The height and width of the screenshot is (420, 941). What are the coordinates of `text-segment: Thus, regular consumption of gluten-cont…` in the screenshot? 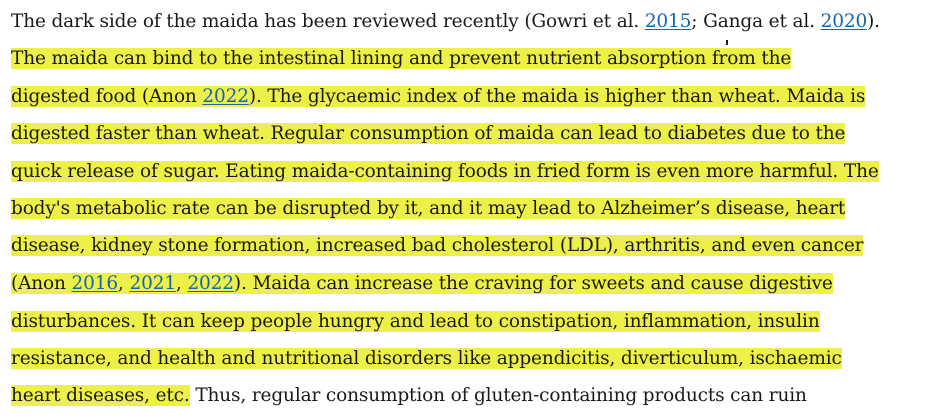 It's located at (498, 395).